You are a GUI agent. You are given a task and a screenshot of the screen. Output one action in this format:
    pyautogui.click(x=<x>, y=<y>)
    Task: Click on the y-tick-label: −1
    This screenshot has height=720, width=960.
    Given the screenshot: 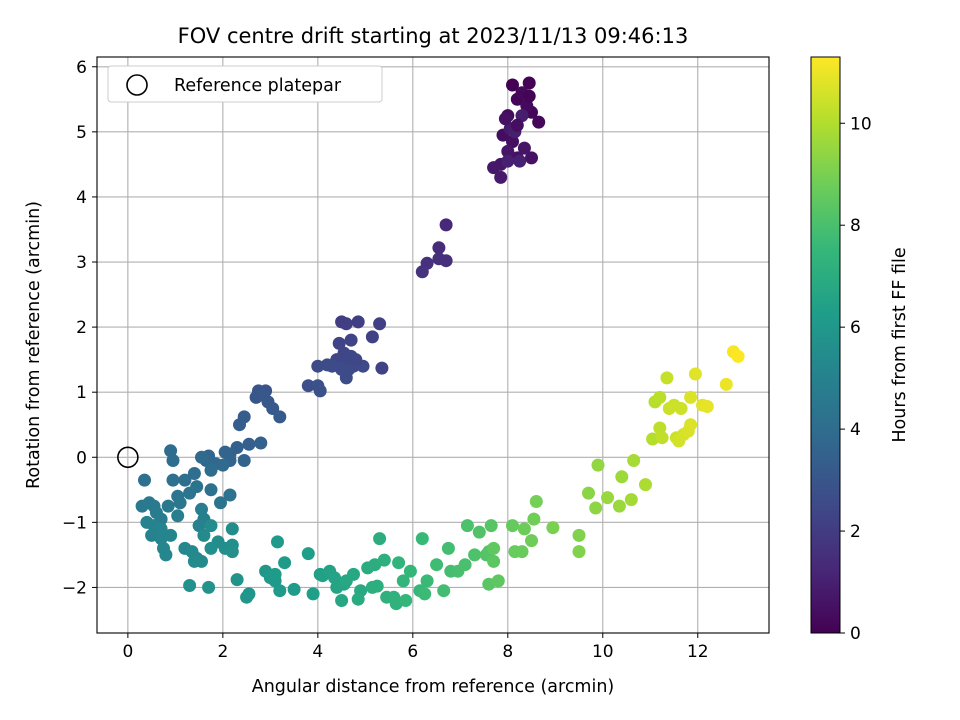 What is the action you would take?
    pyautogui.click(x=74, y=523)
    